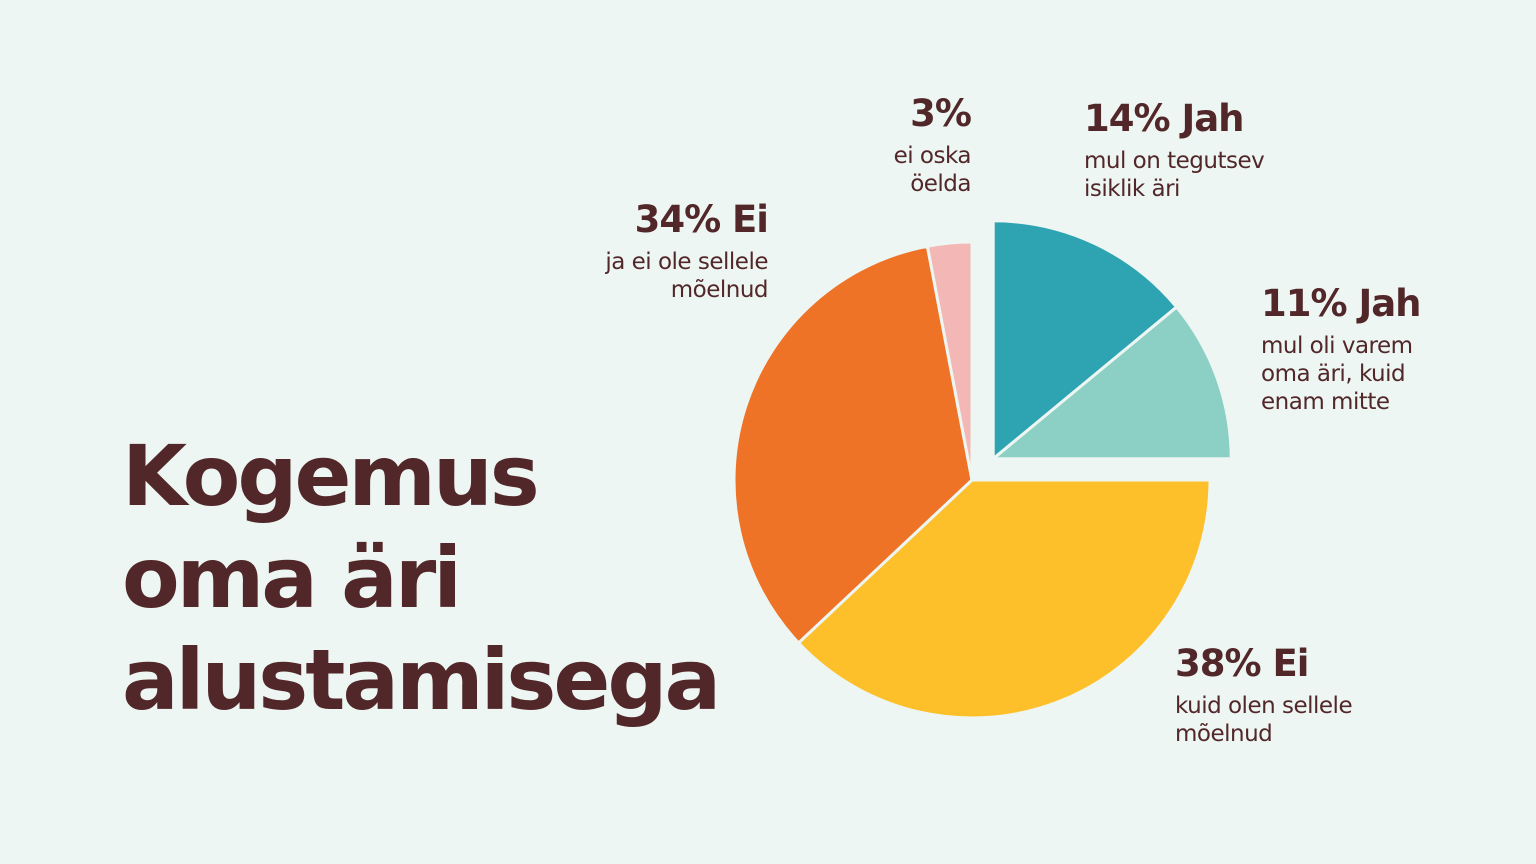 This screenshot has height=864, width=1536. What do you see at coordinates (1325, 402) in the screenshot?
I see `label-s2-desc-3: enam mitte` at bounding box center [1325, 402].